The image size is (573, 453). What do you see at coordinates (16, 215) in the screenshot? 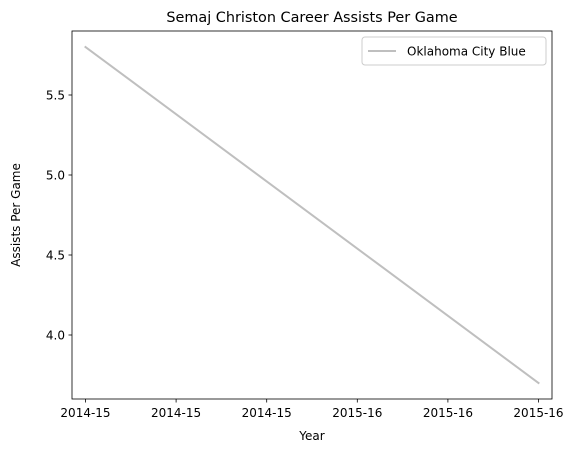
I see `y-axis-label: Assists Per Game` at bounding box center [16, 215].